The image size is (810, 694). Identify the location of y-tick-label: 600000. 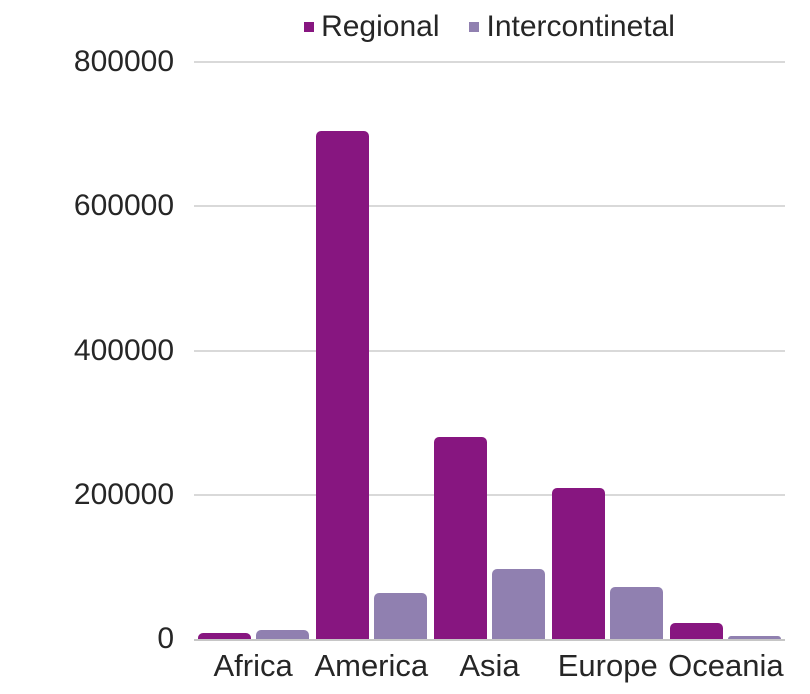
(123, 206).